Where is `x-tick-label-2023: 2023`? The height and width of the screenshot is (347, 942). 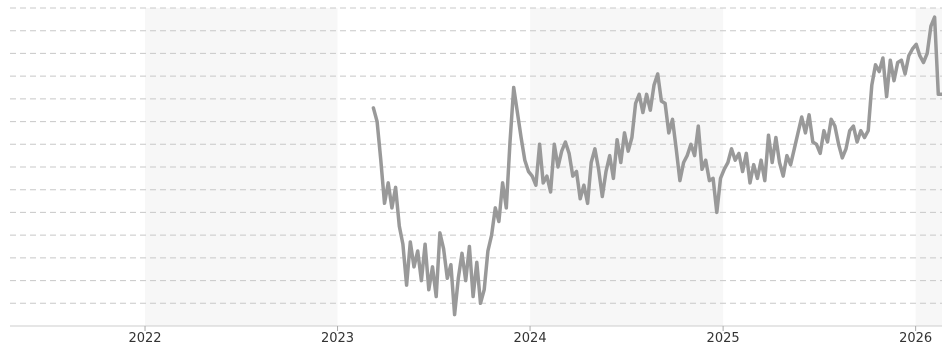 x-tick-label-2023: 2023 is located at coordinates (337, 338).